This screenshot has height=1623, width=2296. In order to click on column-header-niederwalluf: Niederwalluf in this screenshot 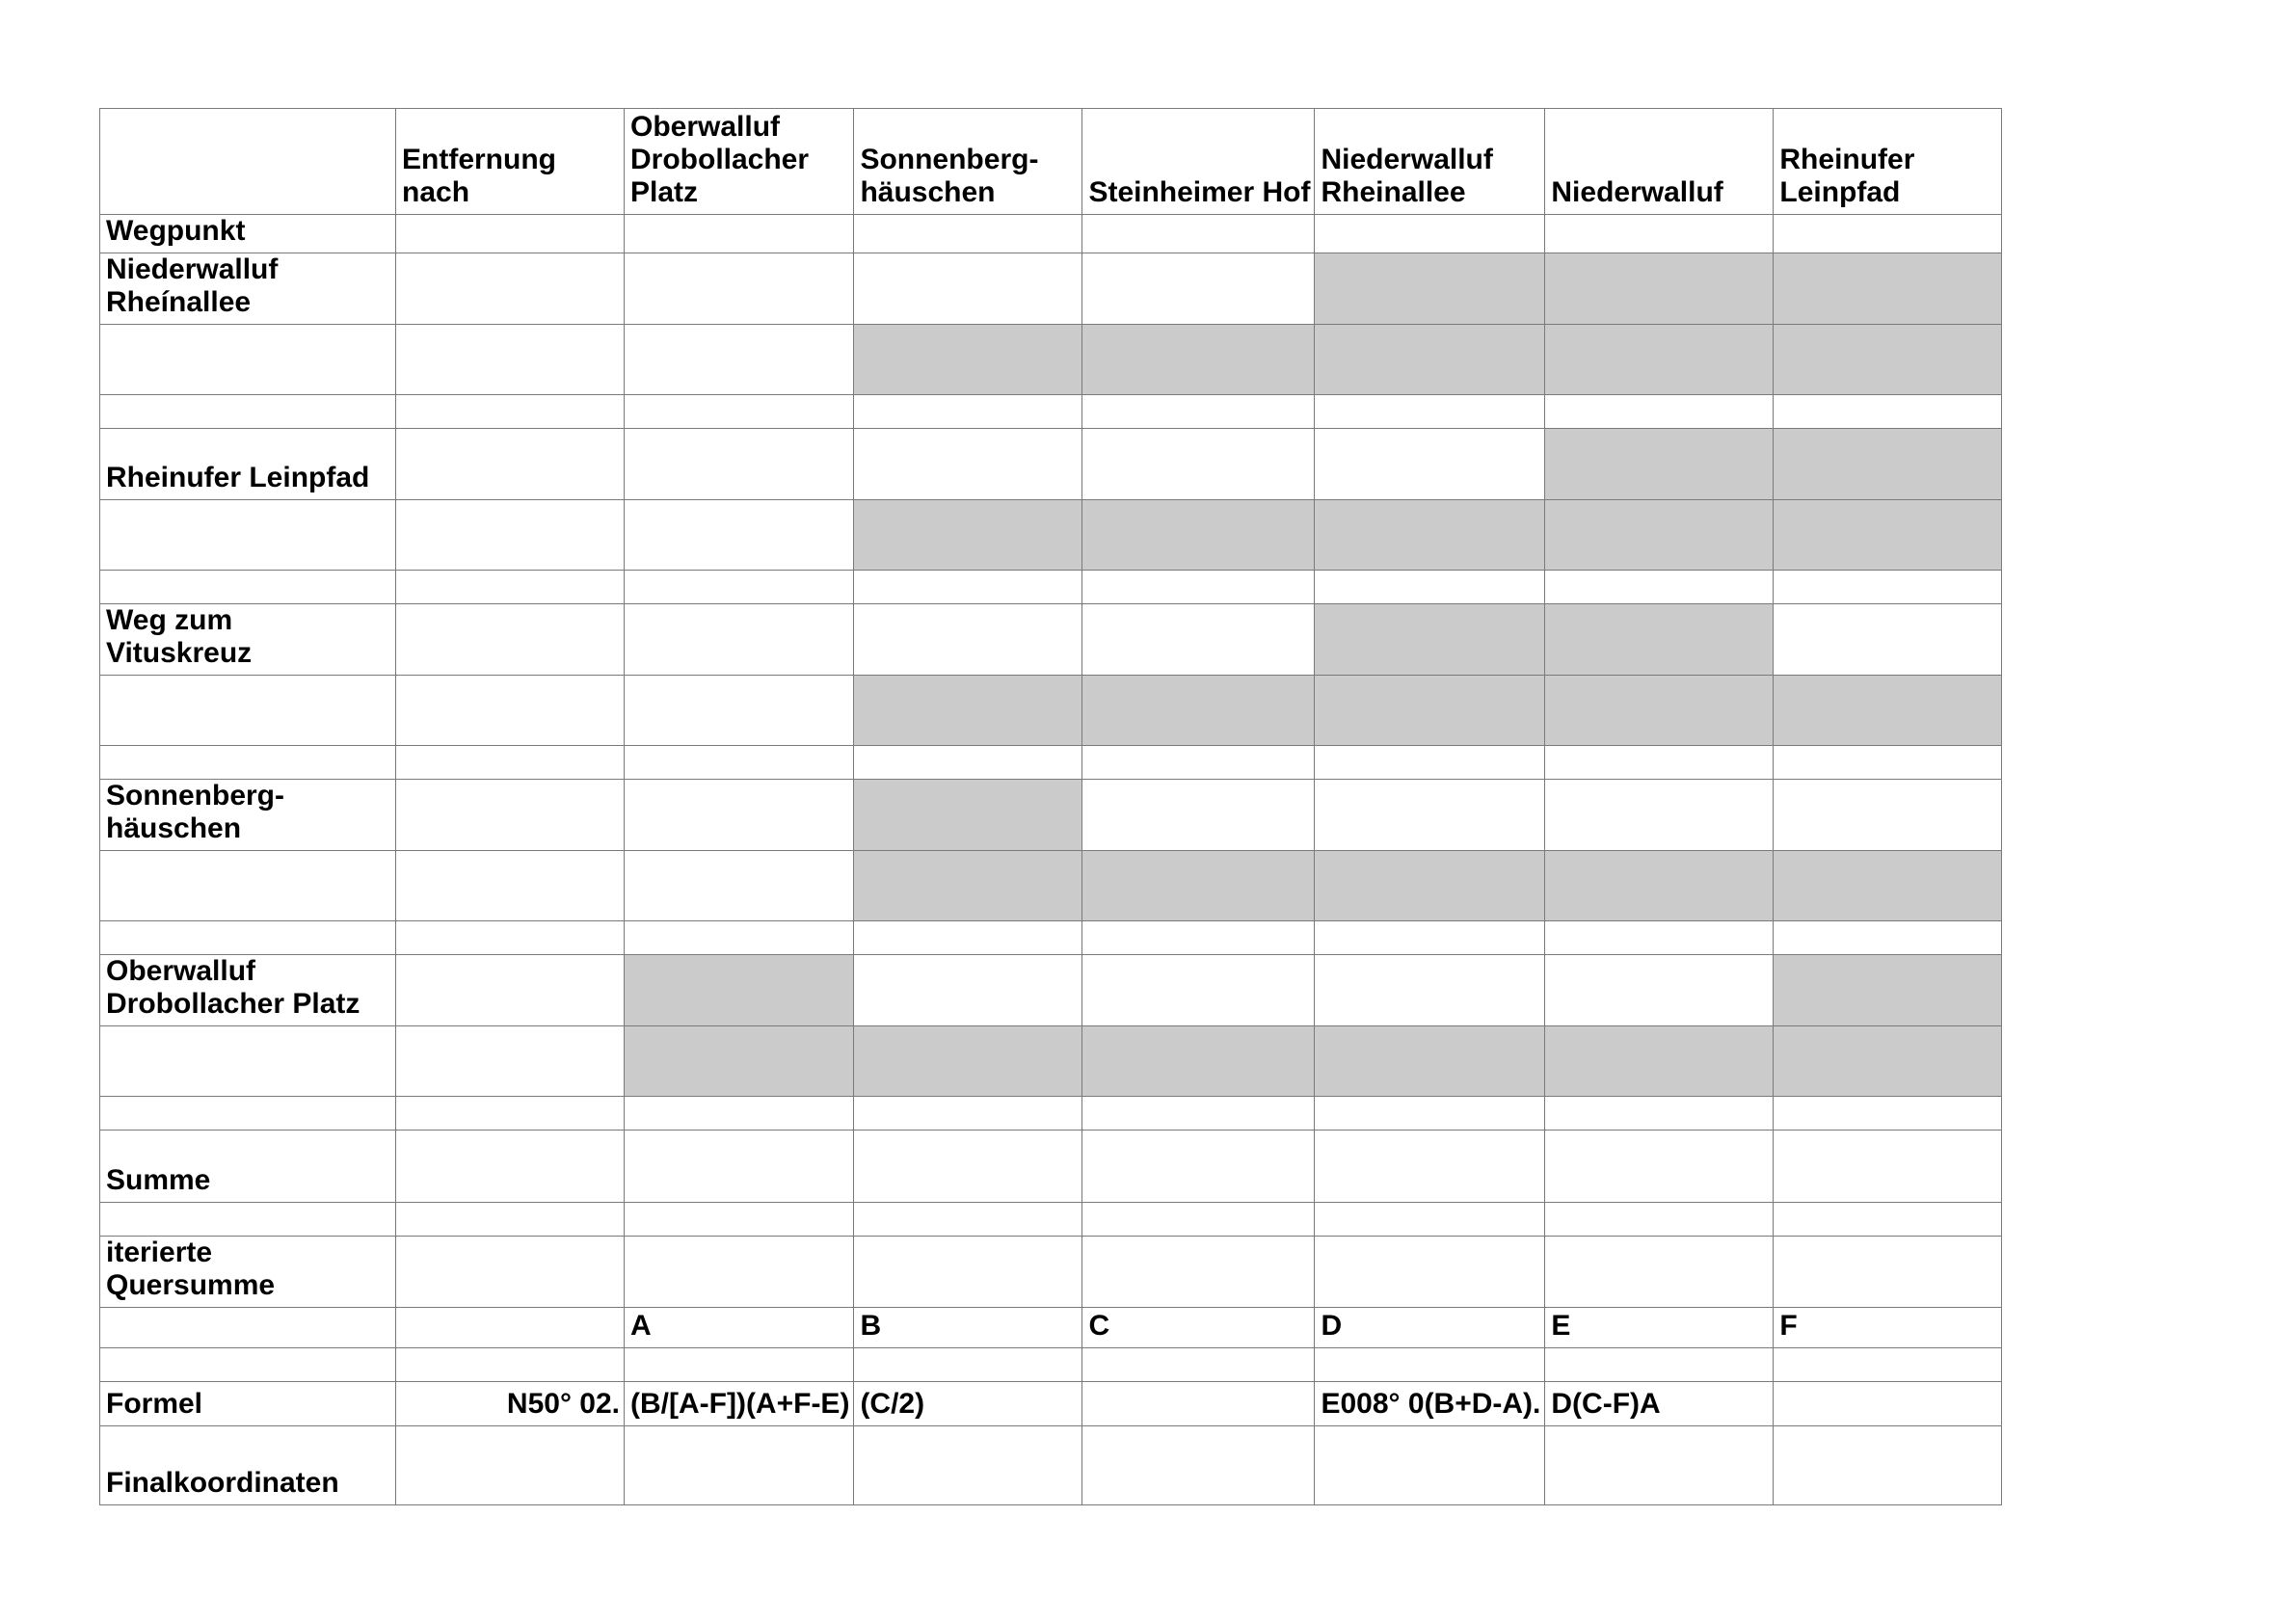, I will do `click(1659, 161)`.